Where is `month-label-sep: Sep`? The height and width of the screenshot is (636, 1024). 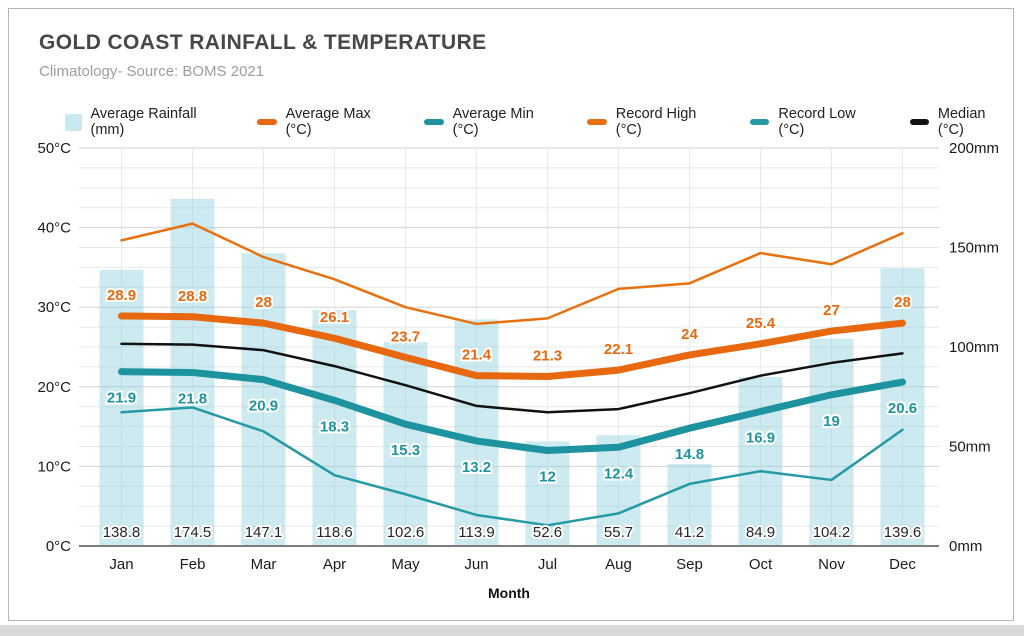
month-label-sep: Sep is located at coordinates (689, 564).